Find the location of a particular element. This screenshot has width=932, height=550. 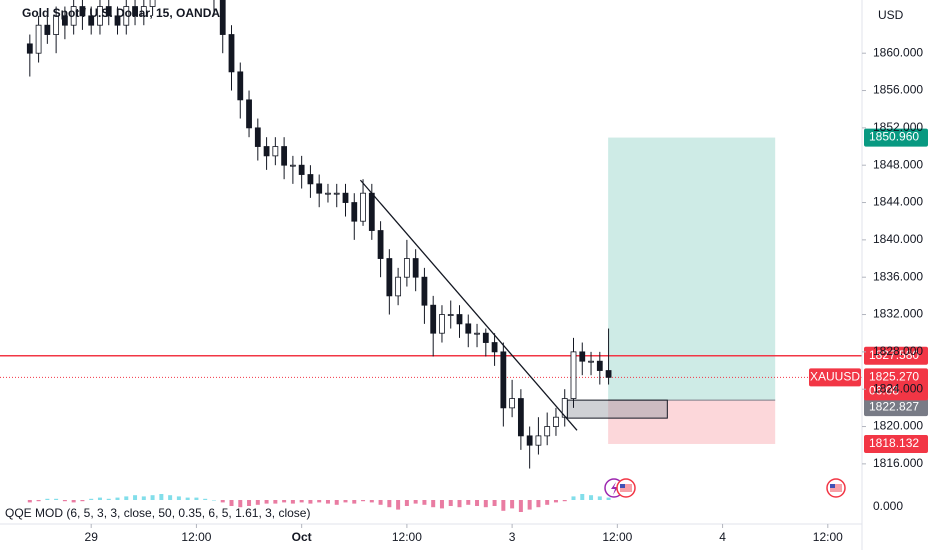

symbol-tag is located at coordinates (835, 377).